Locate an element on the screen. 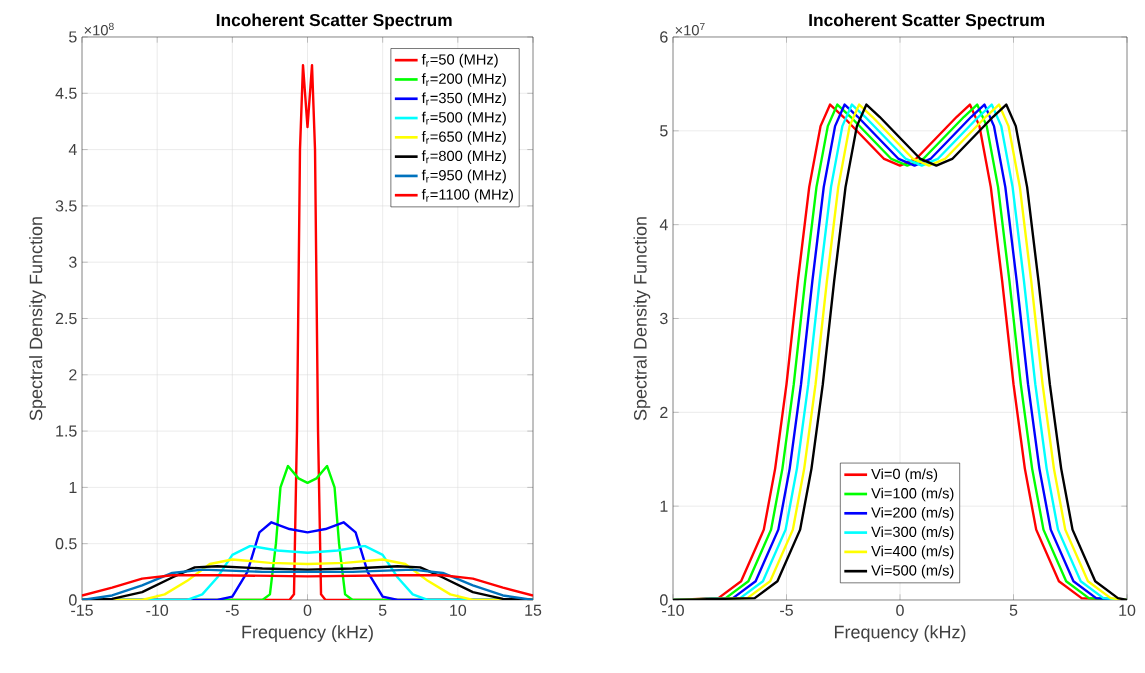 The image size is (1145, 673). x-tick-label: 15 is located at coordinates (533, 610).